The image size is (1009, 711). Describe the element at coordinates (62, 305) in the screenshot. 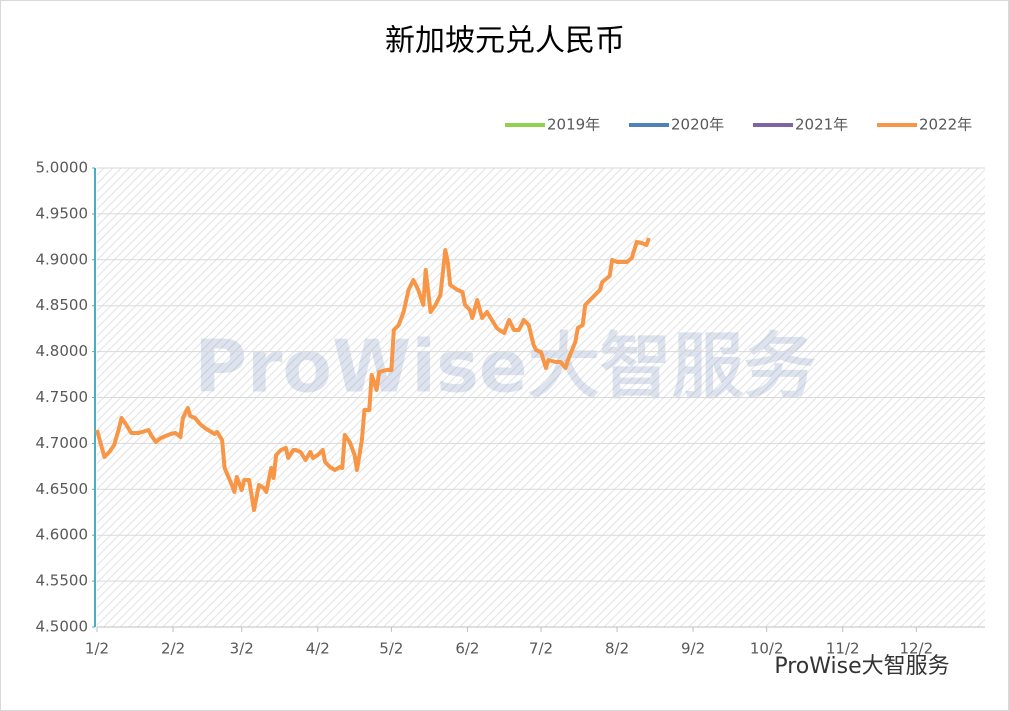

I see `y-tick-label: 4.8500` at that location.